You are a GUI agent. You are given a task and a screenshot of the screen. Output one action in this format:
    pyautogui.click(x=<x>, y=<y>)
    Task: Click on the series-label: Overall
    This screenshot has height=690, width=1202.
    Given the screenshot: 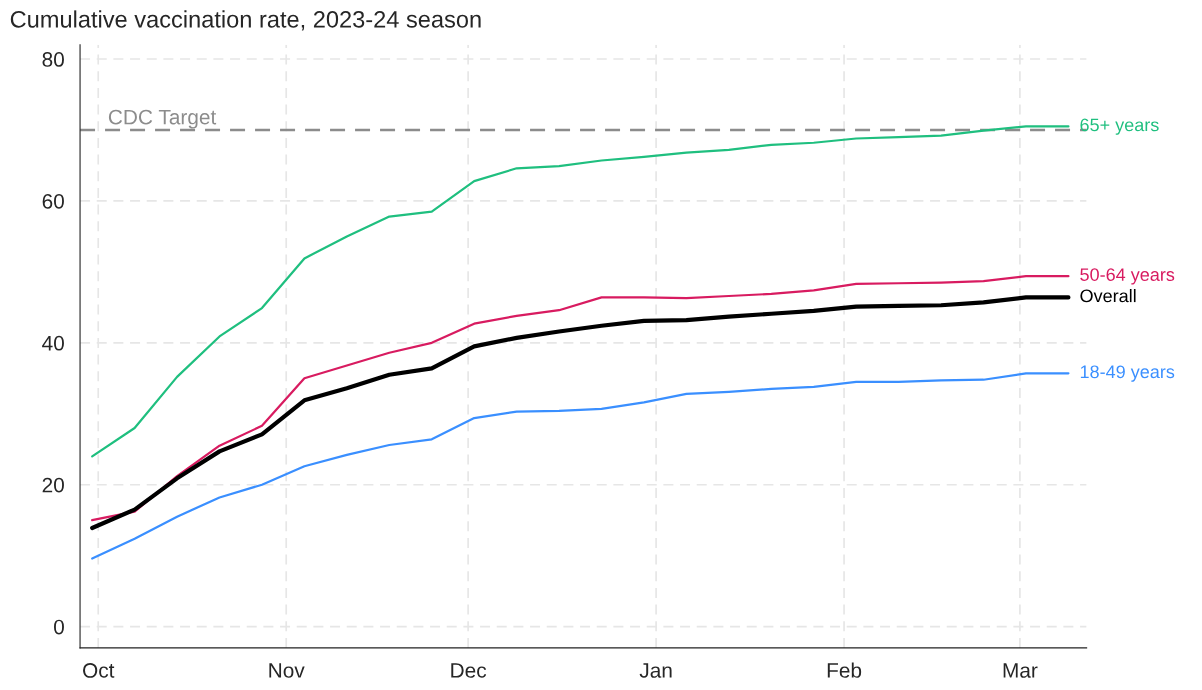 What is the action you would take?
    pyautogui.click(x=1108, y=296)
    